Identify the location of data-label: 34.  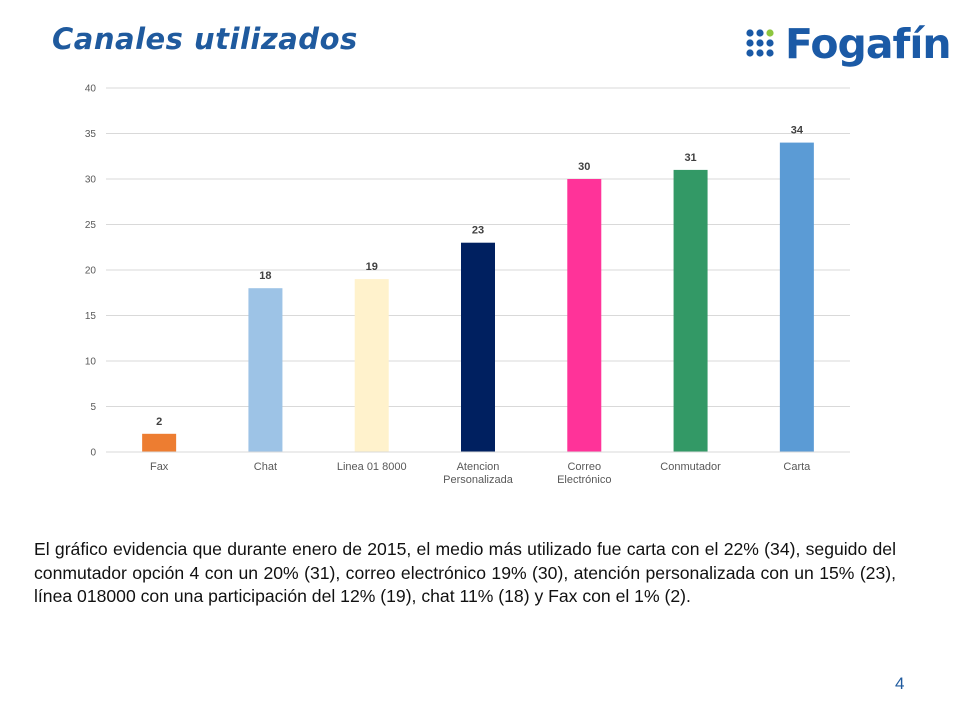
(797, 131).